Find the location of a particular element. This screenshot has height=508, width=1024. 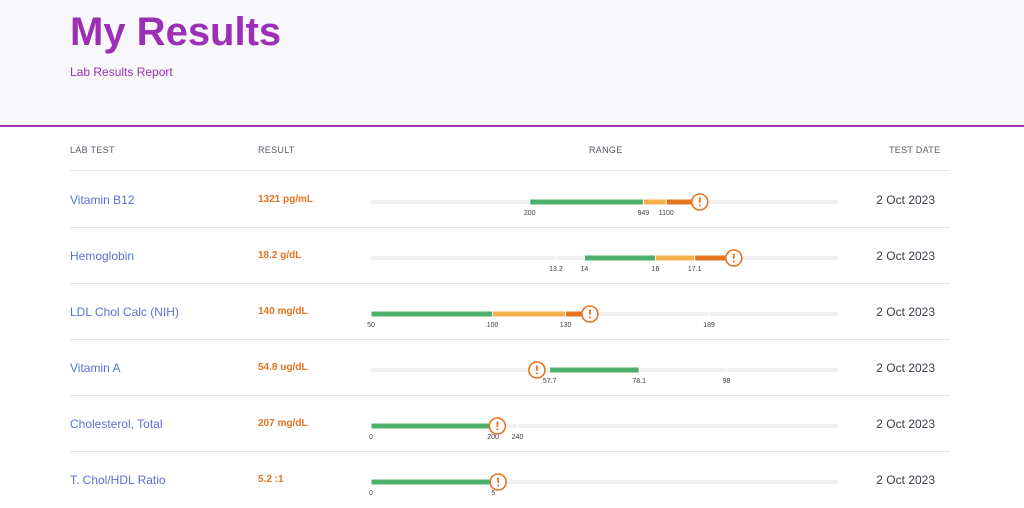

tick-label: 189 is located at coordinates (709, 325).